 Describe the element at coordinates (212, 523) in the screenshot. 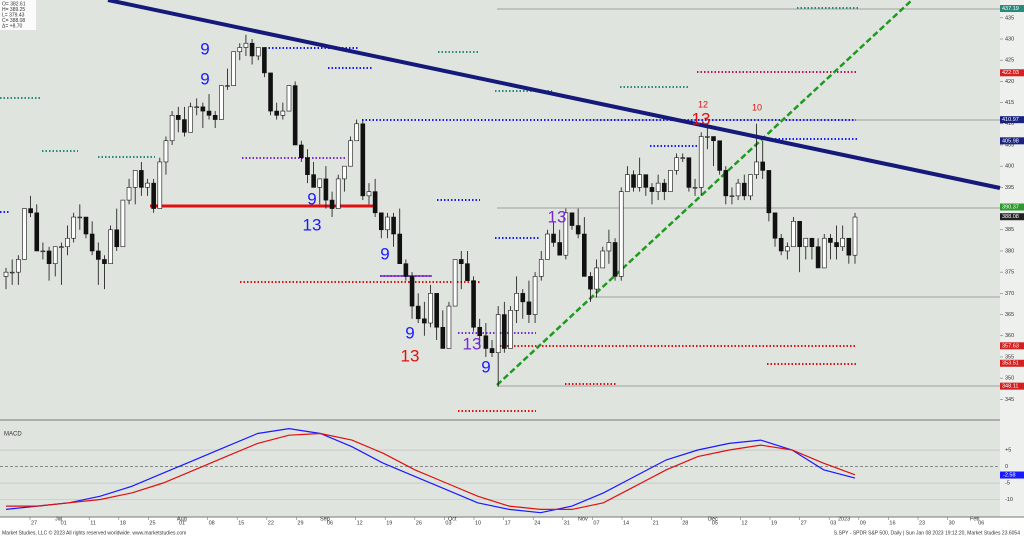

I see `x-tick-label: 08` at that location.